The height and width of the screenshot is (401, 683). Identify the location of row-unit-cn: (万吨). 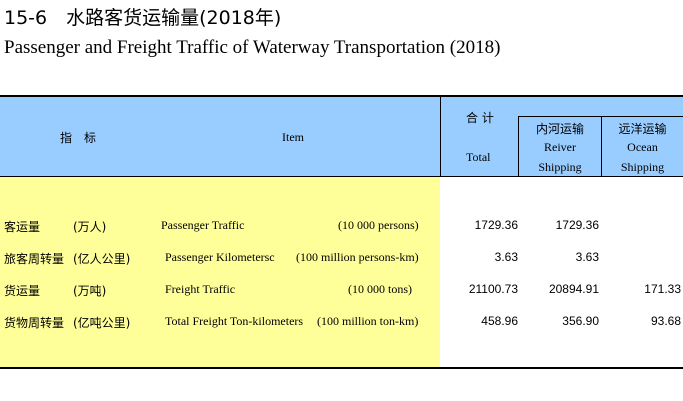
(90, 291).